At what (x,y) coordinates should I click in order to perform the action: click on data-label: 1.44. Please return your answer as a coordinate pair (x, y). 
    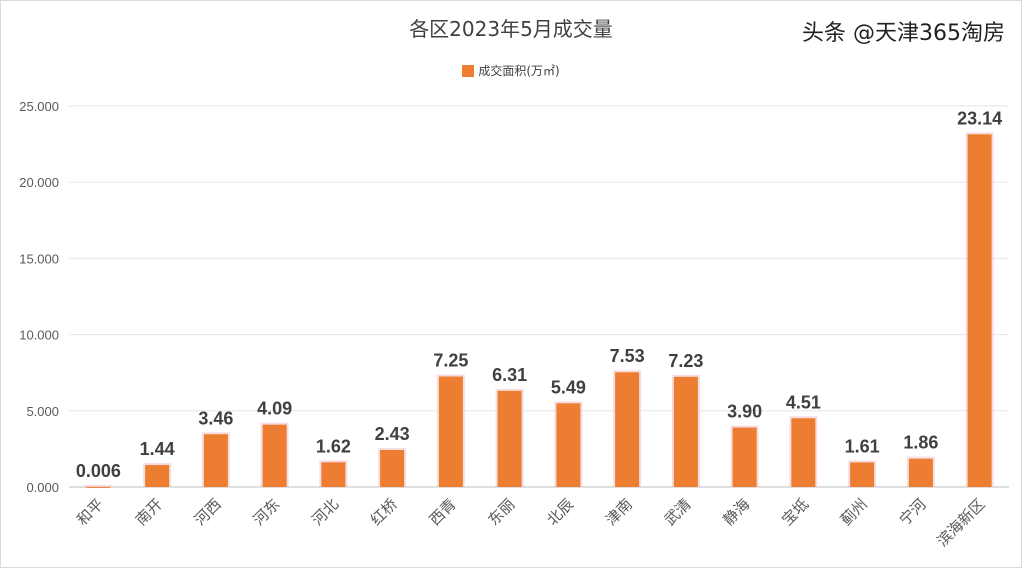
    Looking at the image, I should click on (157, 449).